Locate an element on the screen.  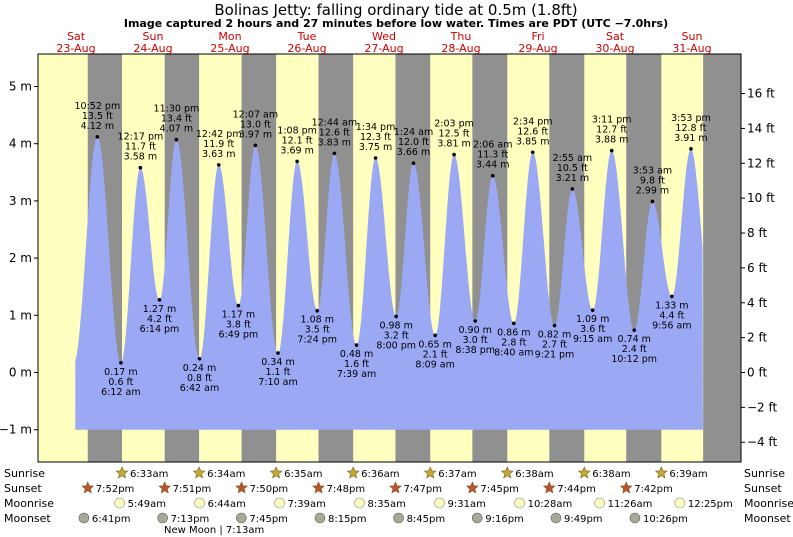
date-label: 29-Aug is located at coordinates (537, 48).